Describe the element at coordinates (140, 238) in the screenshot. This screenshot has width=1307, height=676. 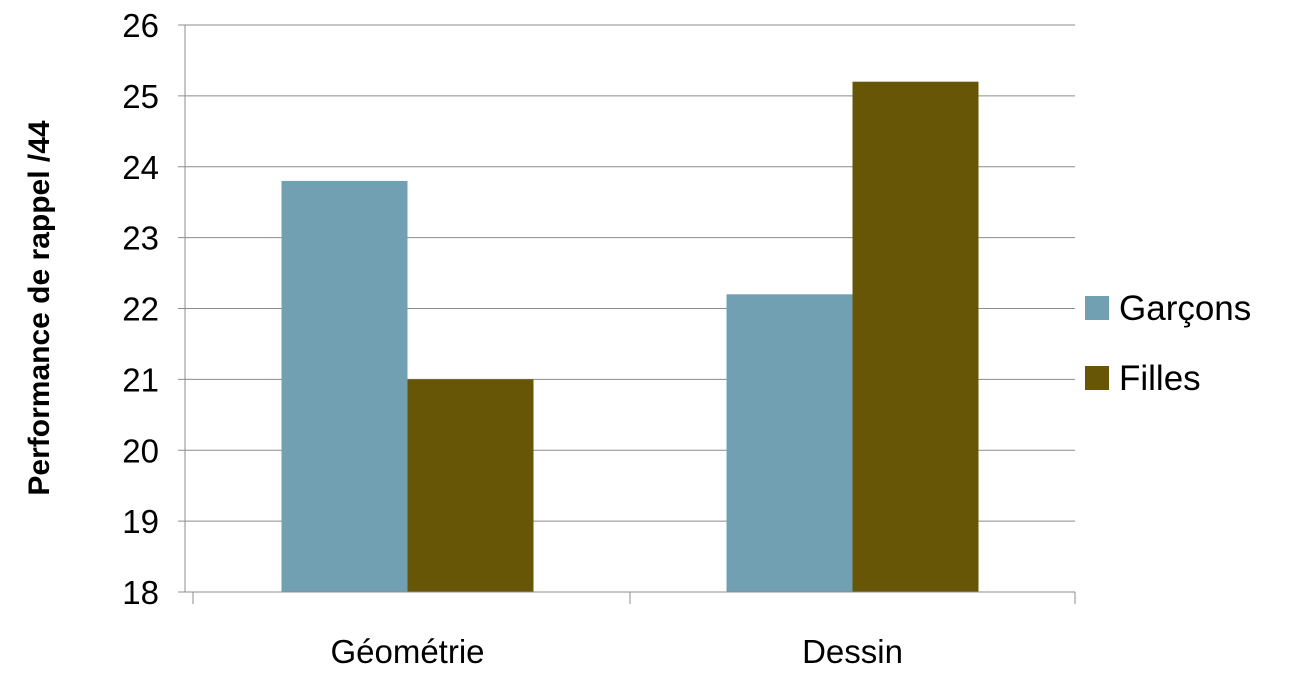
I see `y-tick-label: 23` at that location.